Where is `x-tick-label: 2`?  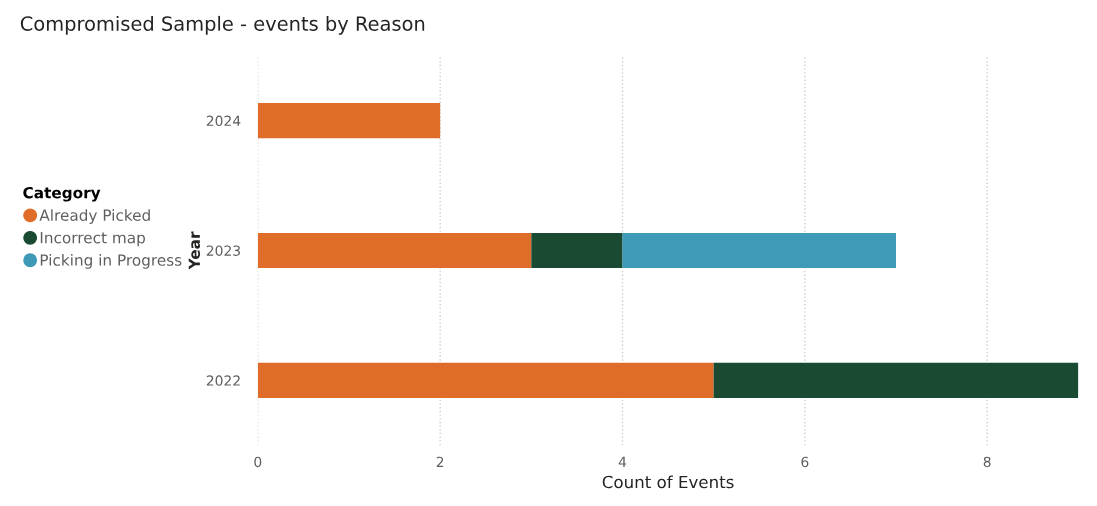
x-tick-label: 2 is located at coordinates (440, 461).